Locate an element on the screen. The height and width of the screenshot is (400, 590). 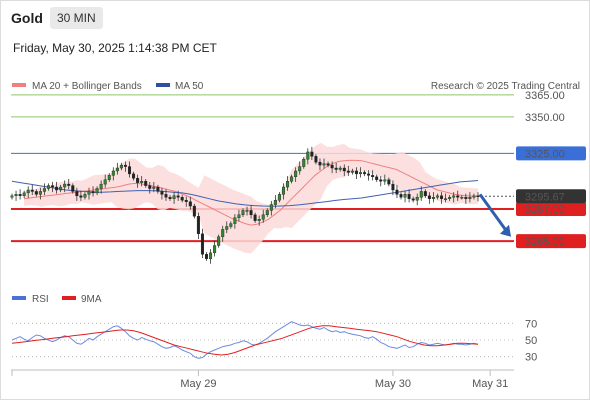
timeframe-button: 30 MIN is located at coordinates (76, 18).